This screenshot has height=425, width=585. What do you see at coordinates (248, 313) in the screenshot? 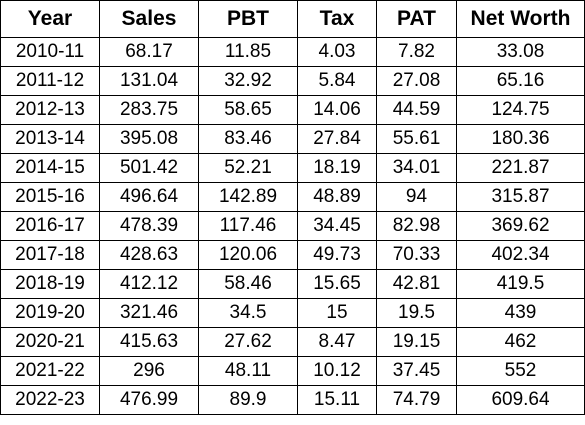
I see `cell-pbt: 34.5` at bounding box center [248, 313].